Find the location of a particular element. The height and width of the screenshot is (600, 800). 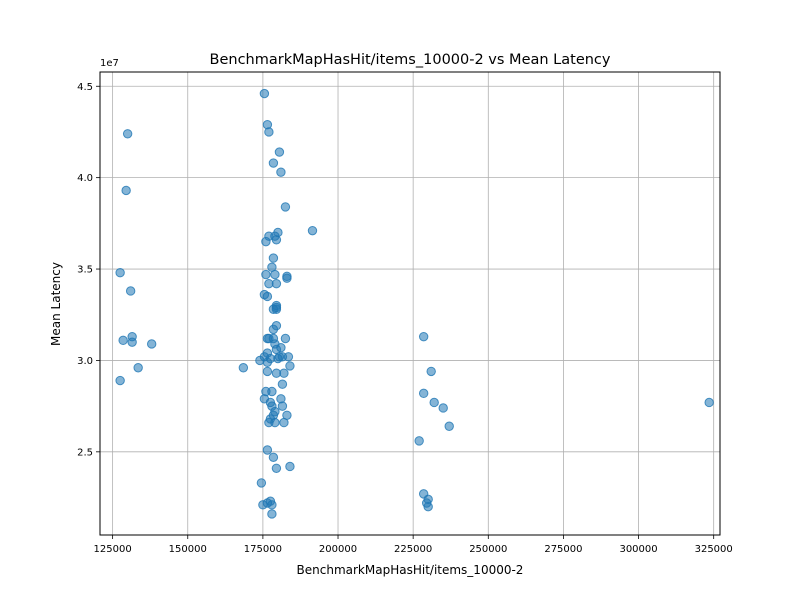

x-tick-label: 150000 is located at coordinates (188, 549).